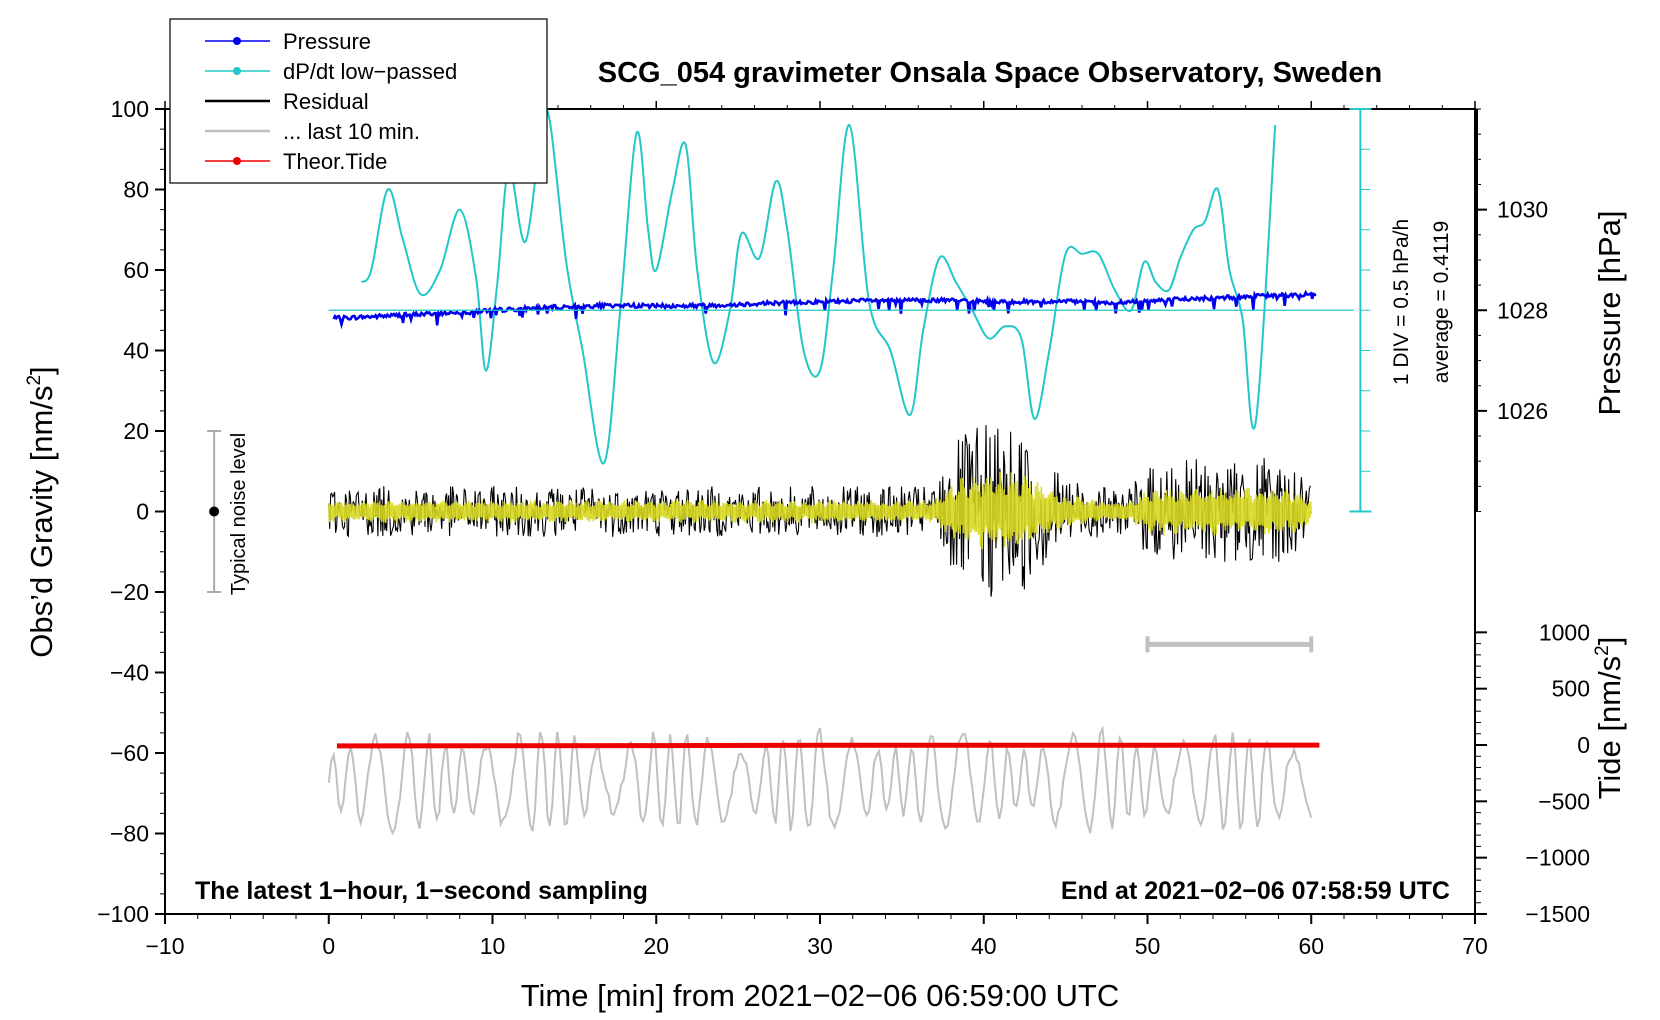 This screenshot has height=1020, width=1660. Describe the element at coordinates (129, 673) in the screenshot. I see `y-tick-label: −40` at that location.